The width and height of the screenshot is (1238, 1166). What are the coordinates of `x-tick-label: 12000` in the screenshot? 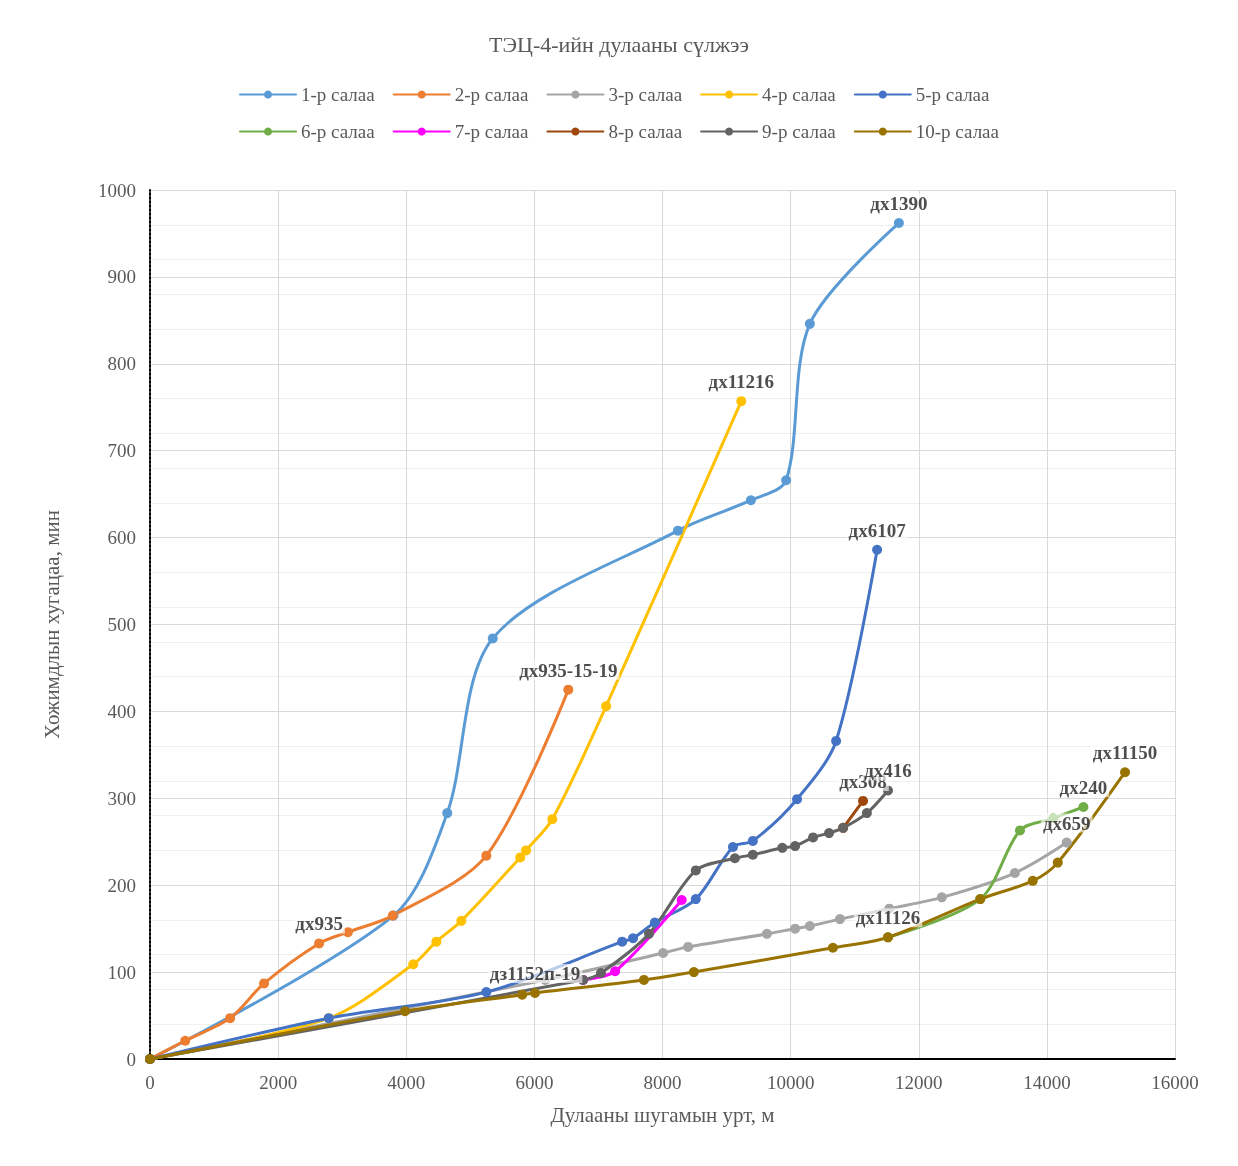 It's located at (919, 1082).